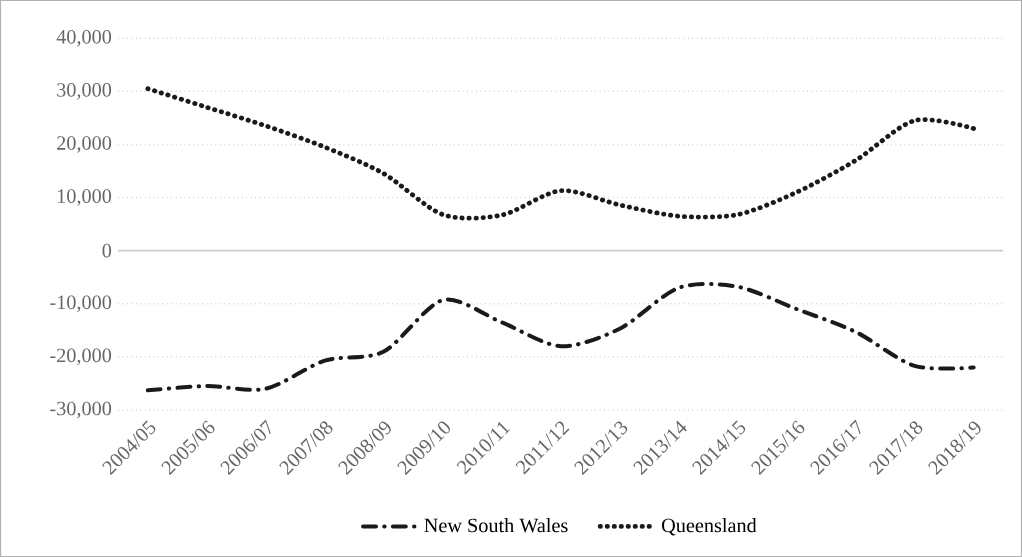 The width and height of the screenshot is (1022, 557). I want to click on y-tick-label: -30,000, so click(81, 410).